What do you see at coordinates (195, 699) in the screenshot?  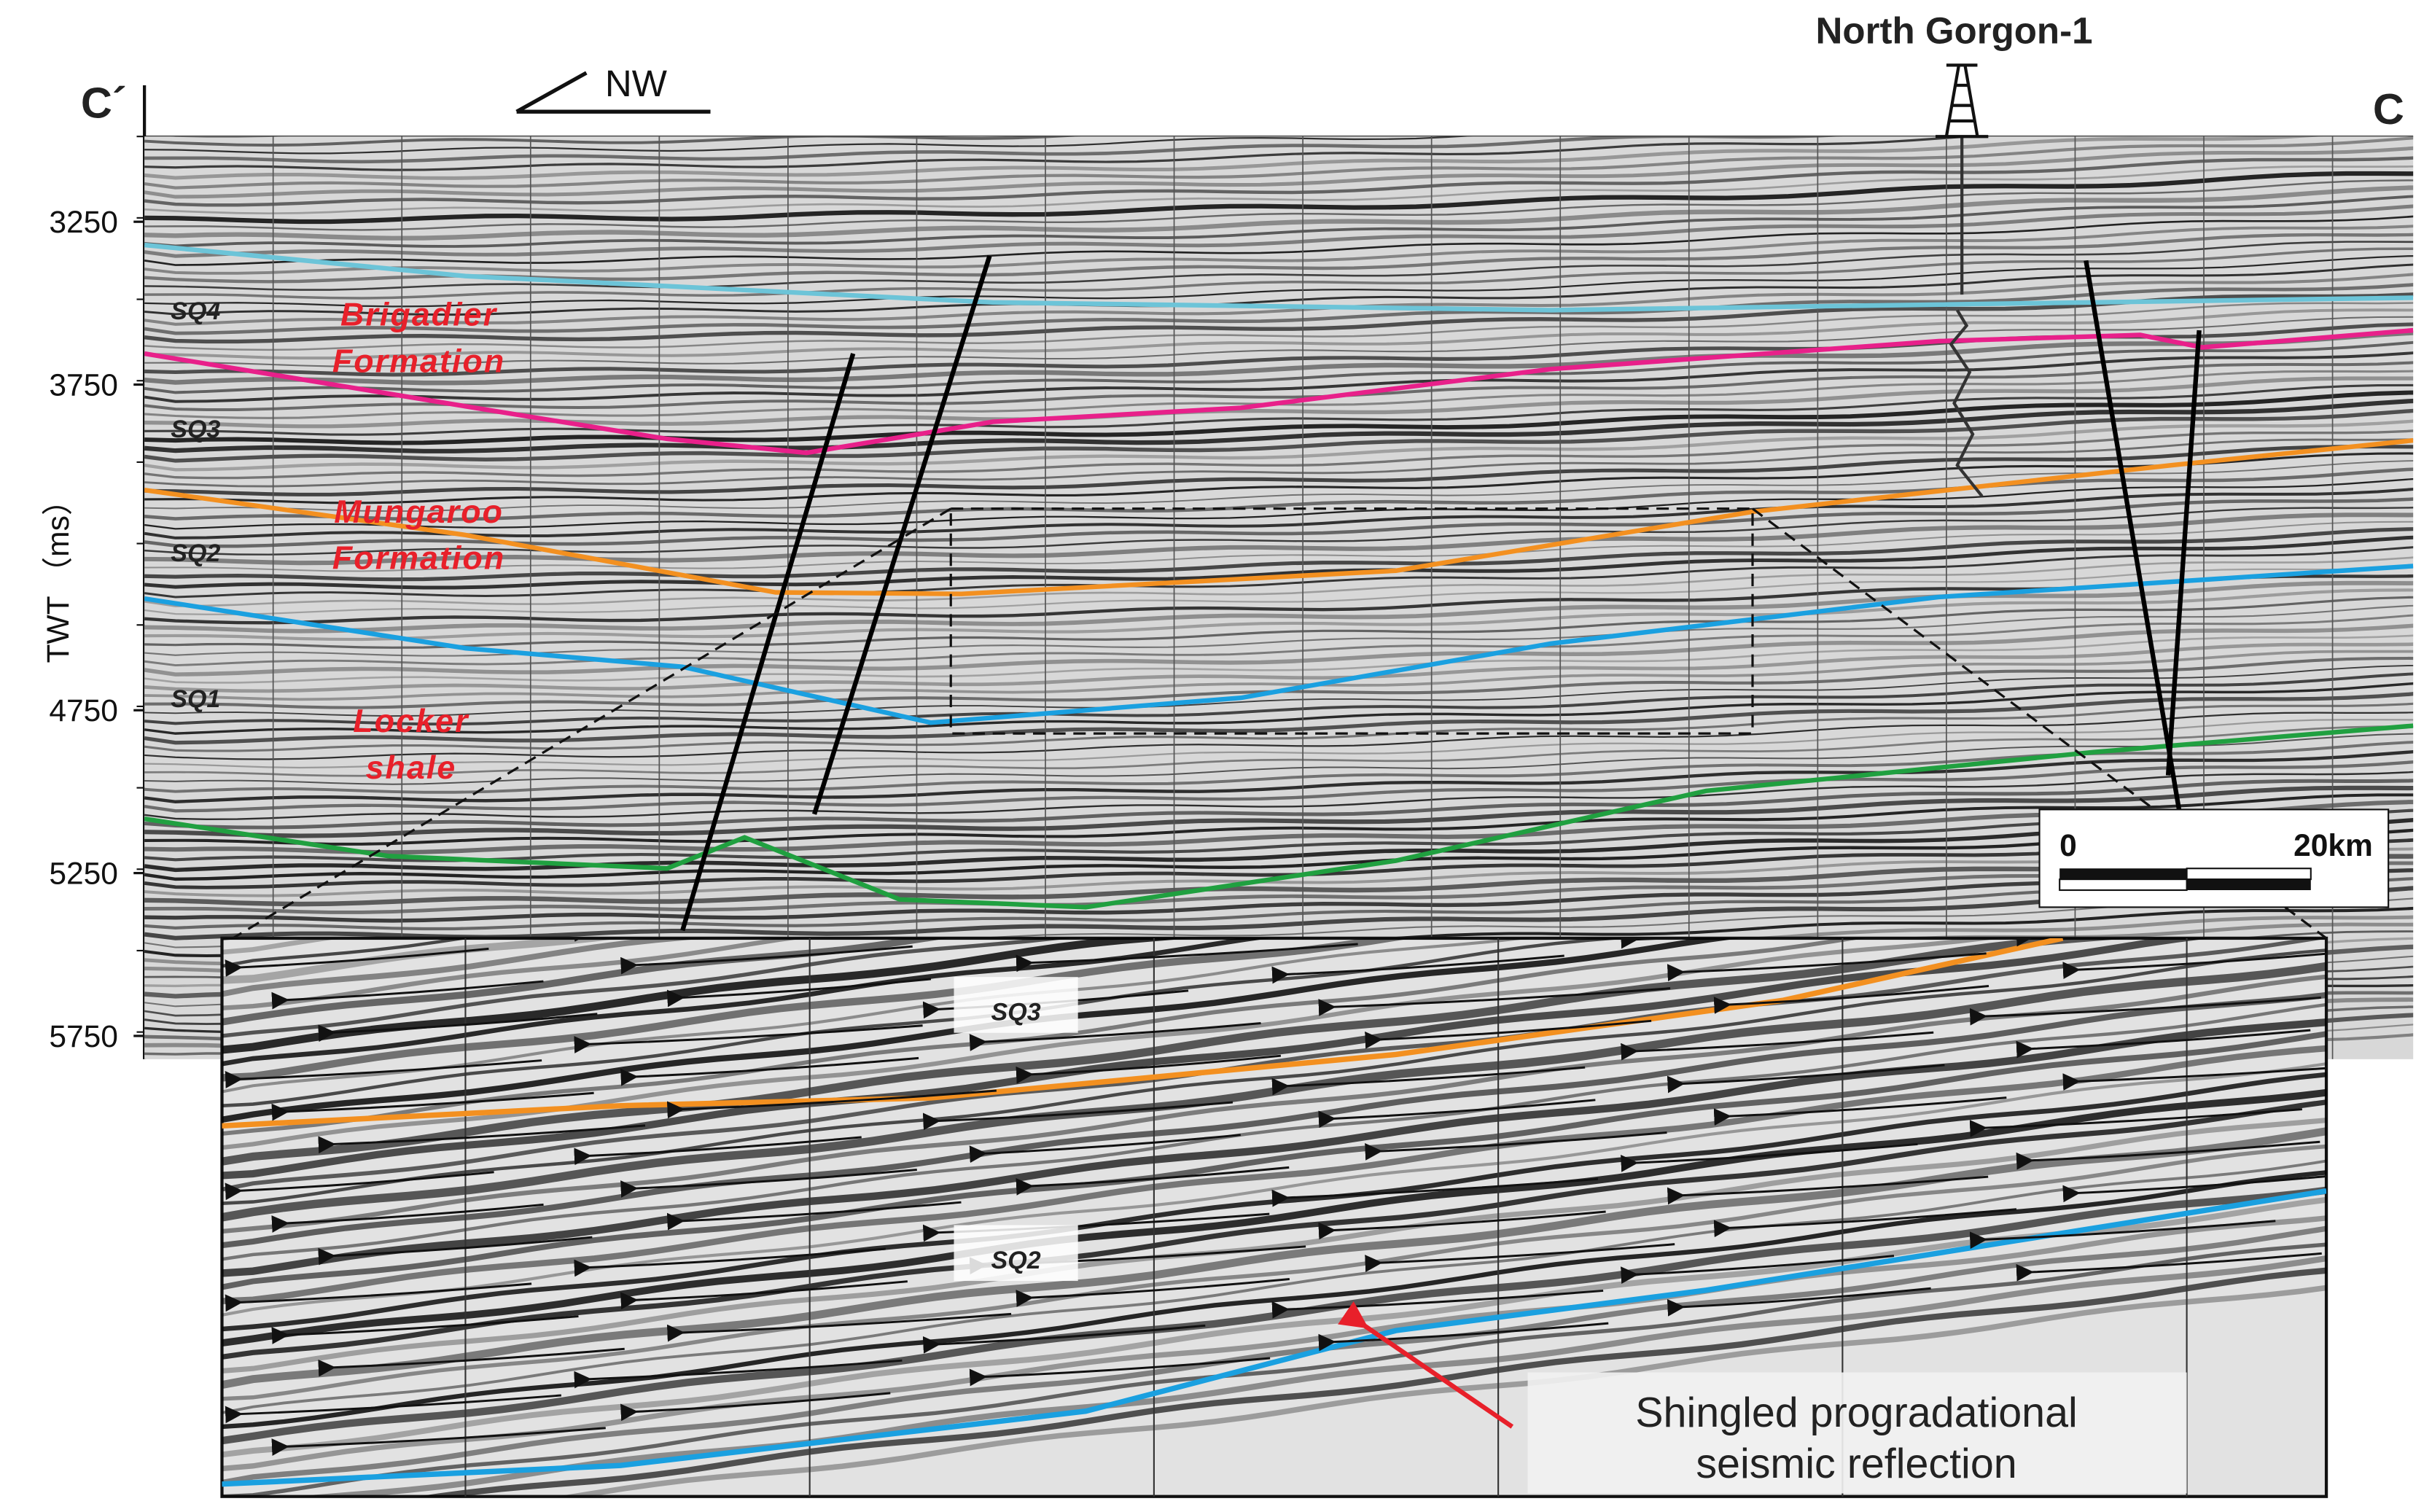 I see `sequence: SQ1` at bounding box center [195, 699].